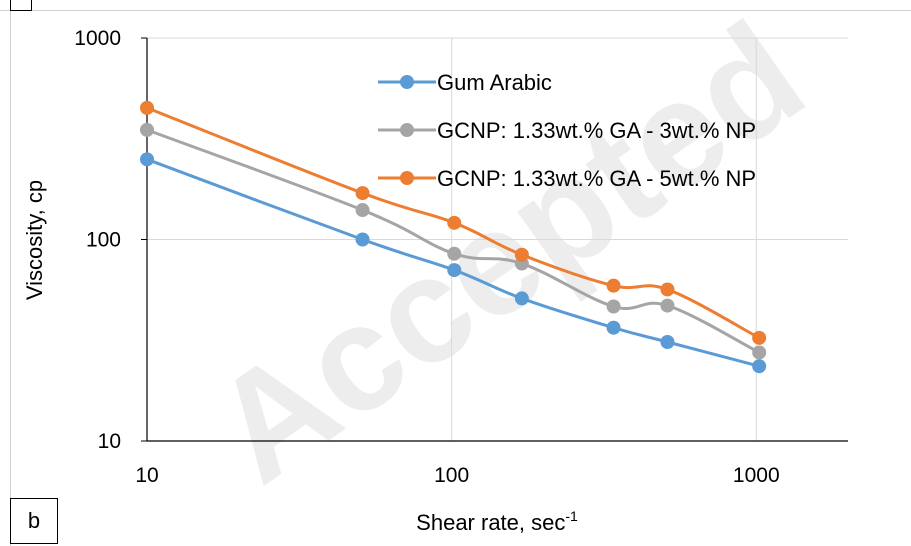 The height and width of the screenshot is (546, 911). What do you see at coordinates (21, 5) in the screenshot?
I see `top-left-box` at bounding box center [21, 5].